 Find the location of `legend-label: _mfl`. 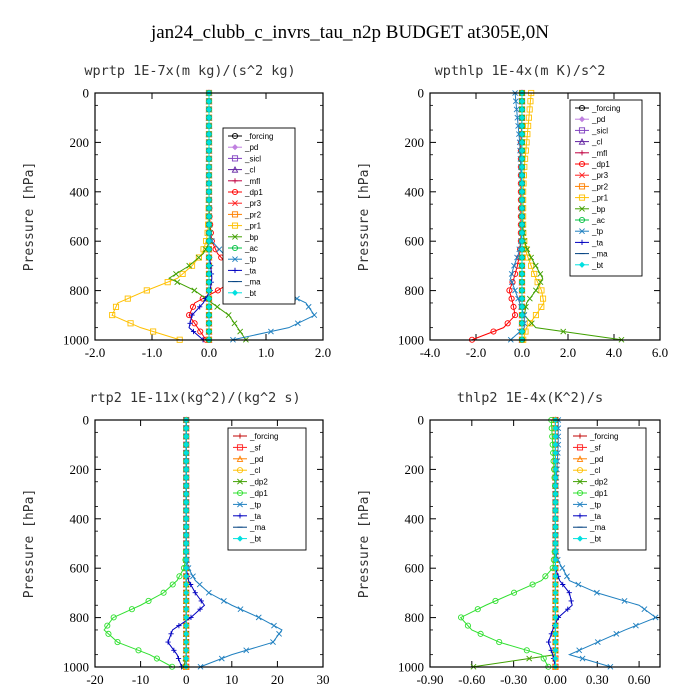

legend-label: _mfl is located at coordinates (252, 181).